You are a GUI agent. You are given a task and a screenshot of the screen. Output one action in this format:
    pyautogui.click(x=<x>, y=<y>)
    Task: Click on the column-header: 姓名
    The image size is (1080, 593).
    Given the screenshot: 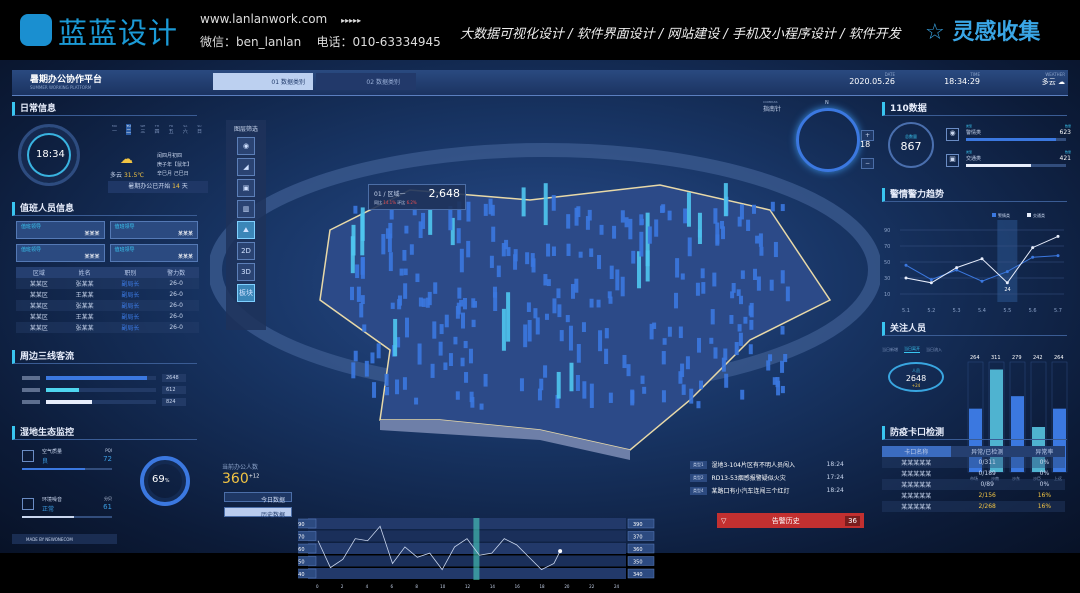 What is the action you would take?
    pyautogui.click(x=84, y=272)
    